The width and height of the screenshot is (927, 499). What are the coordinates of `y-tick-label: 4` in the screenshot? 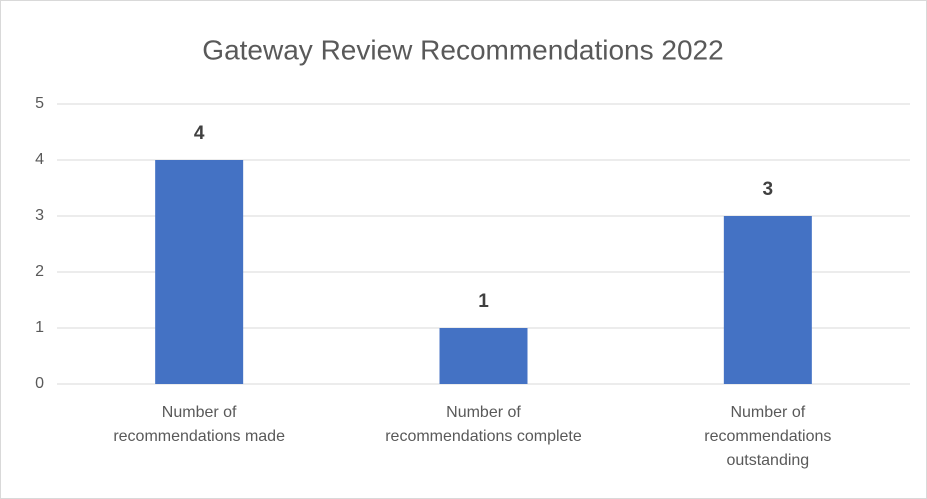 It's located at (39, 159).